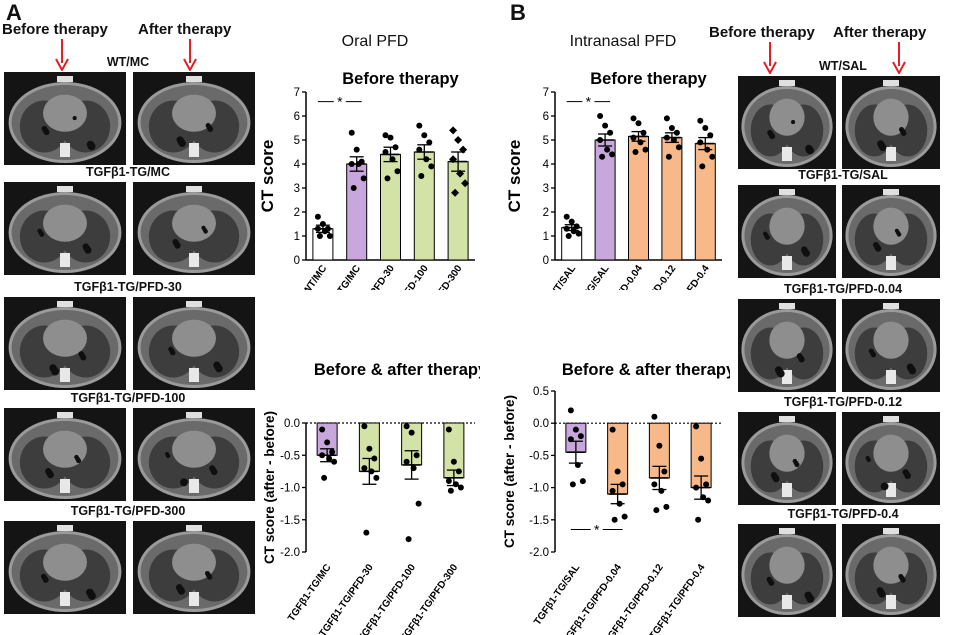  What do you see at coordinates (557, 594) in the screenshot?
I see `x-category-label: TGFβ1-TG/SAL` at bounding box center [557, 594].